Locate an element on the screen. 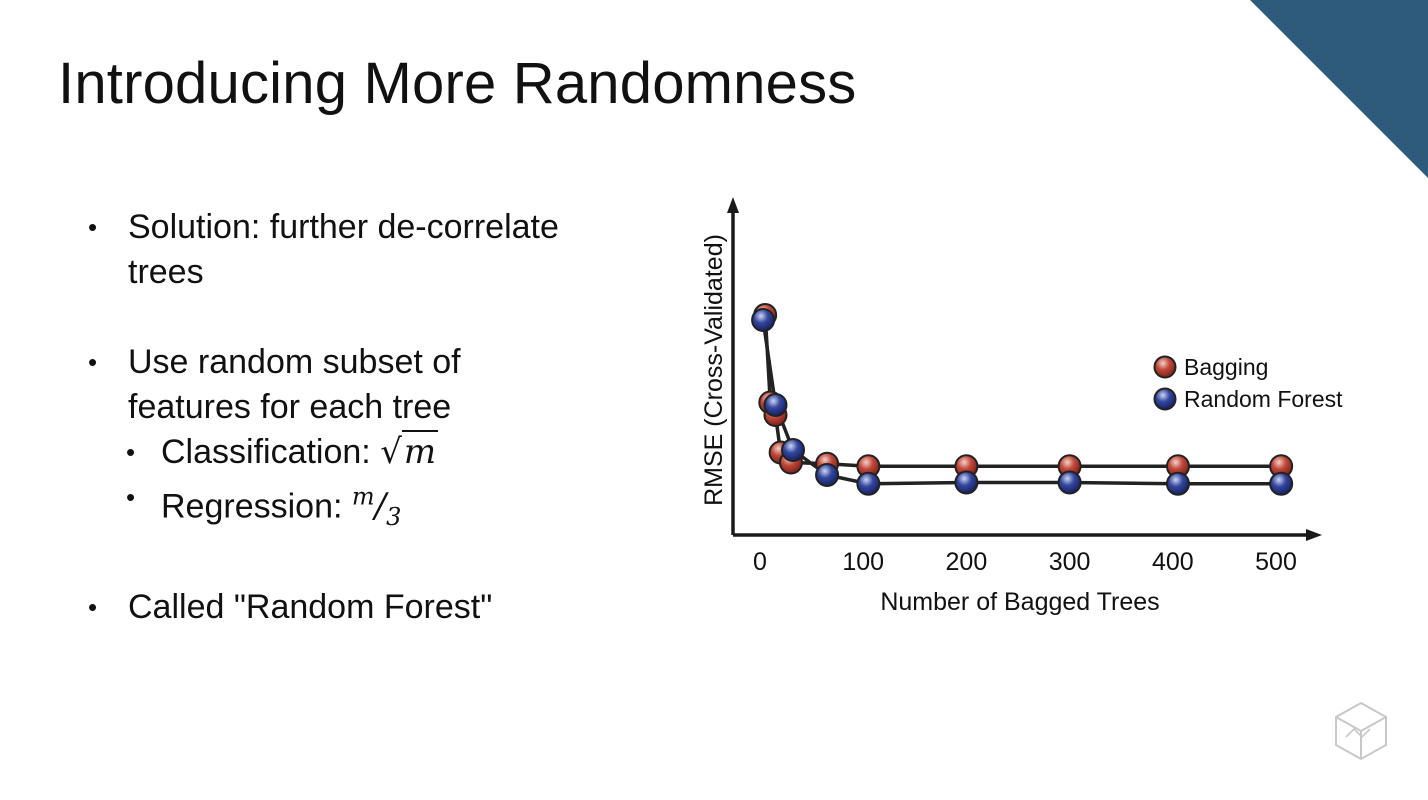 Image resolution: width=1428 pixels, height=800 pixels. m-over-3-formula: m/3 is located at coordinates (376, 507).